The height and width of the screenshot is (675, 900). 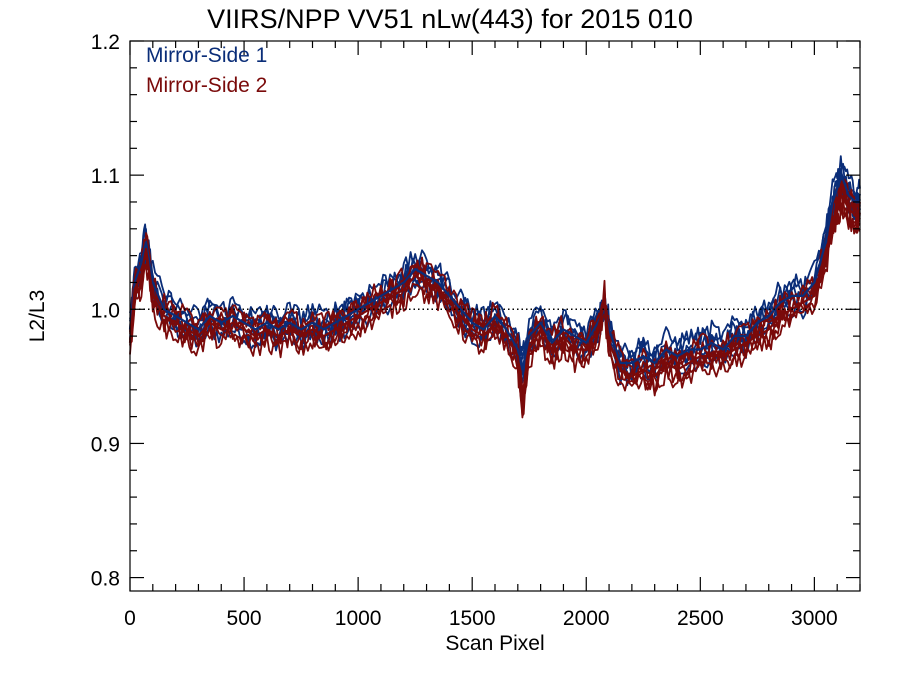 What do you see at coordinates (207, 55) in the screenshot?
I see `legend-item-mirror-side-1: Mirror-Side 1` at bounding box center [207, 55].